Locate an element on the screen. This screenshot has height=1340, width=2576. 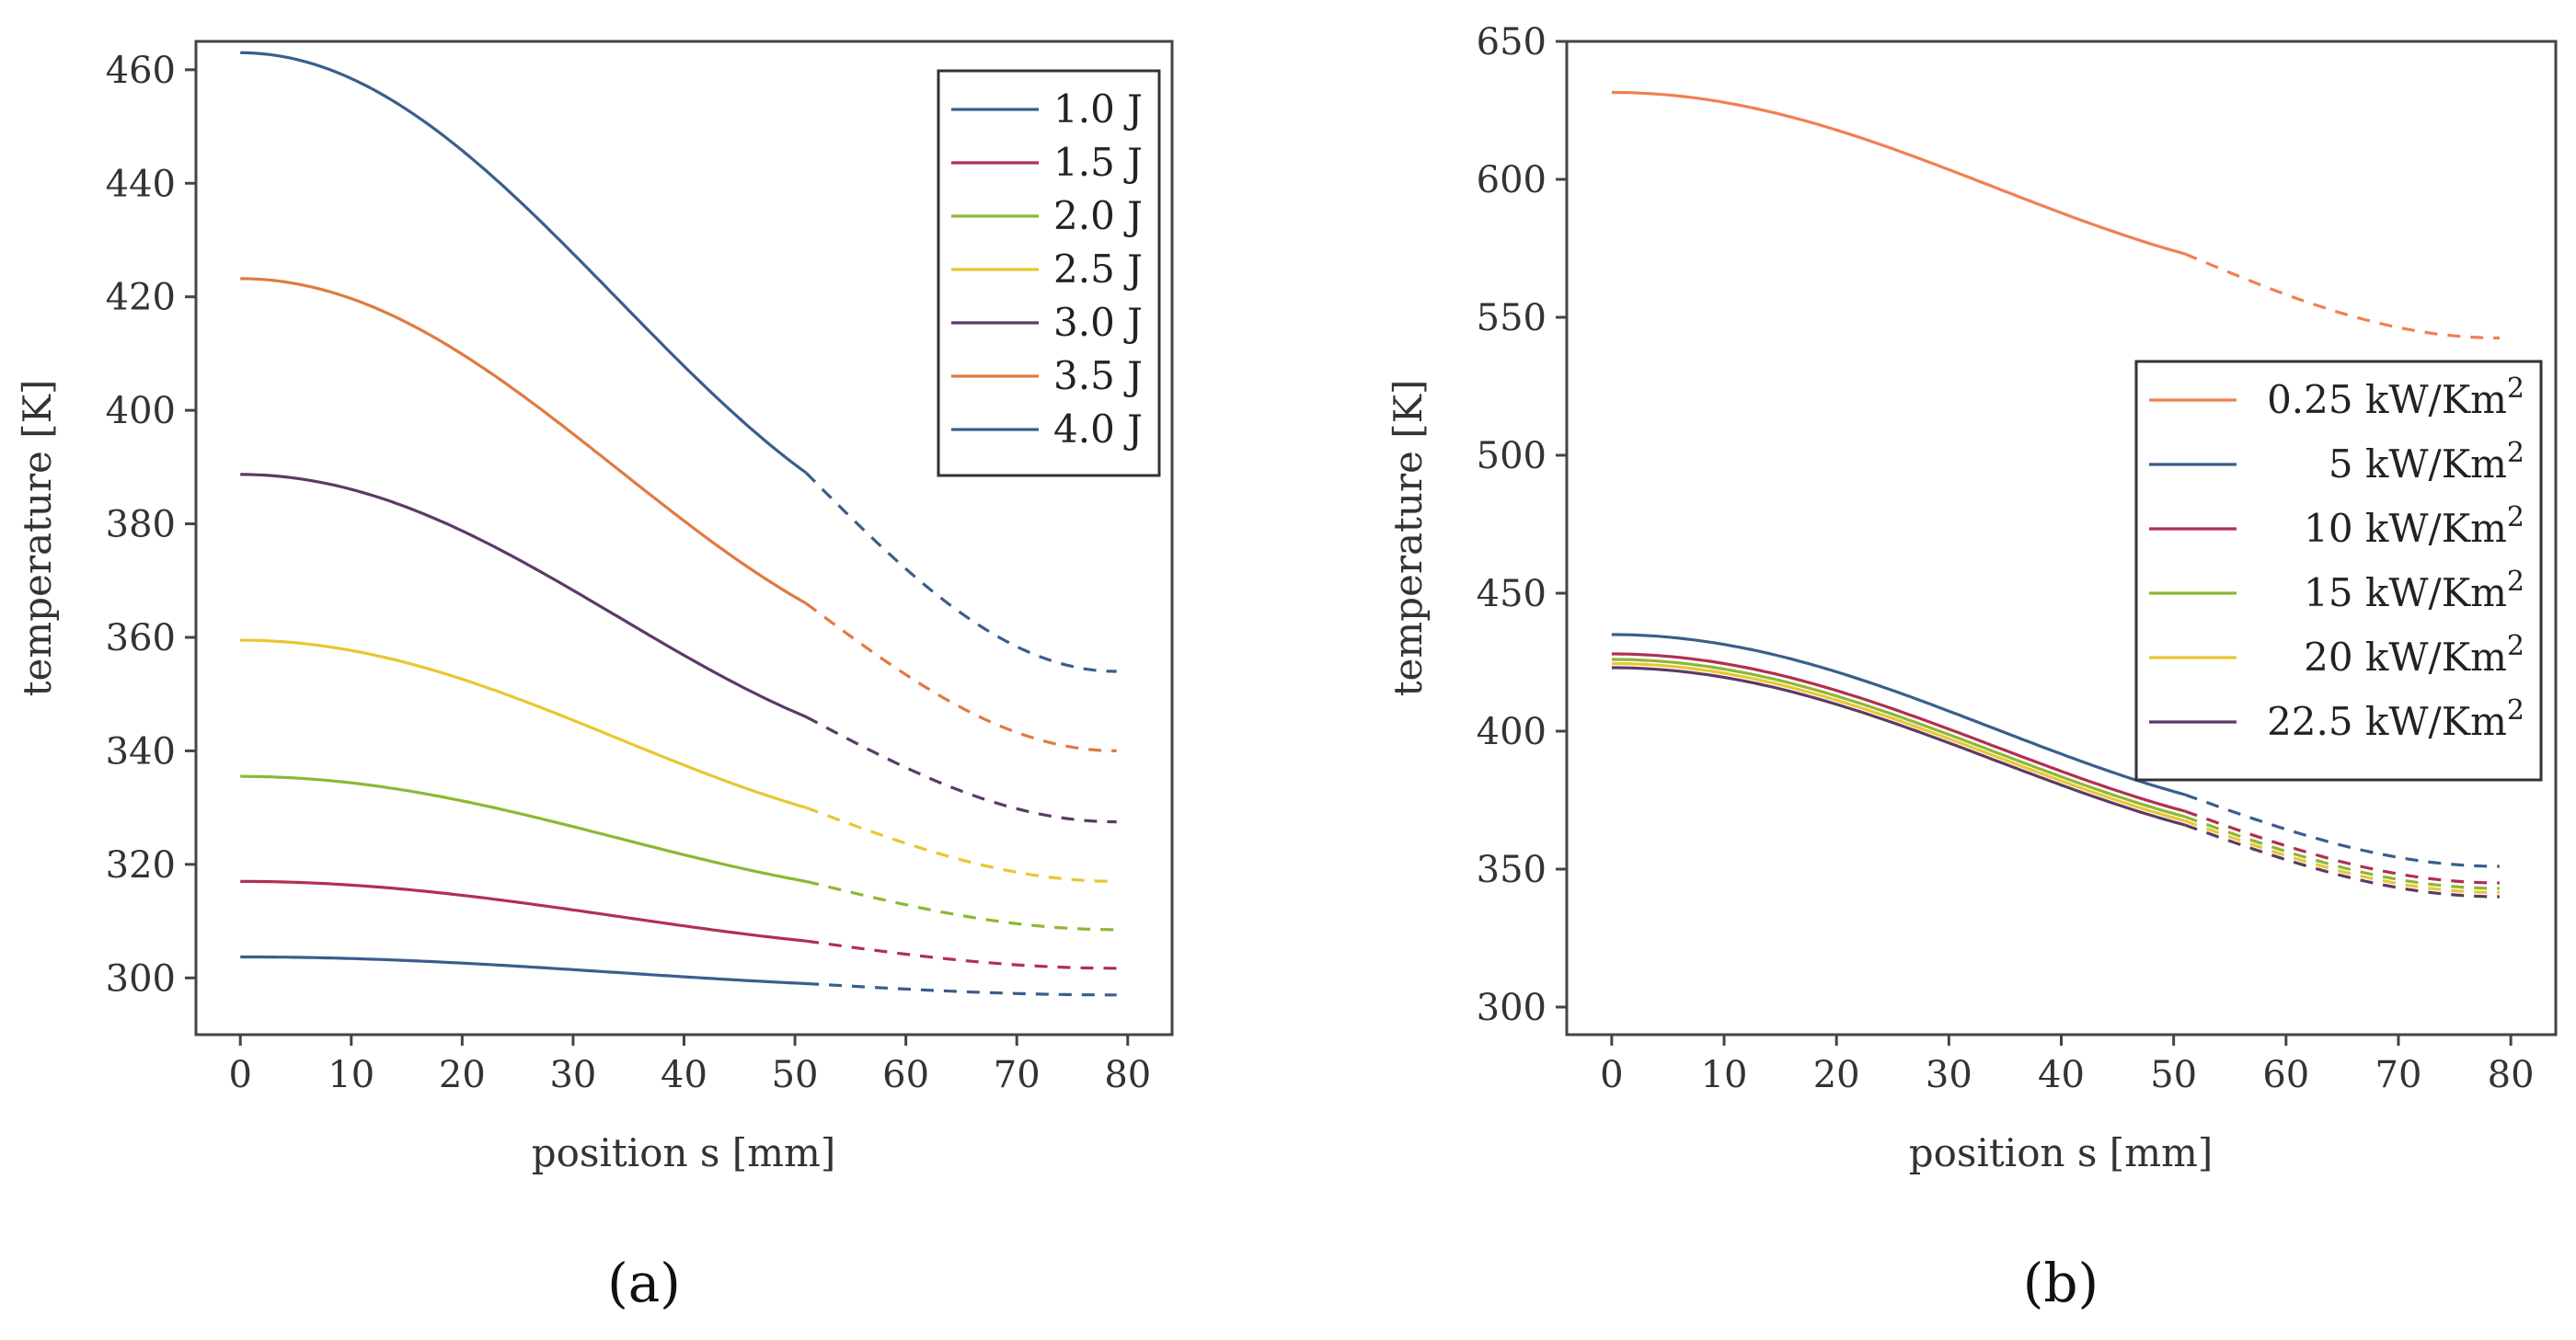
y-tick-label: 550 is located at coordinates (1512, 318).